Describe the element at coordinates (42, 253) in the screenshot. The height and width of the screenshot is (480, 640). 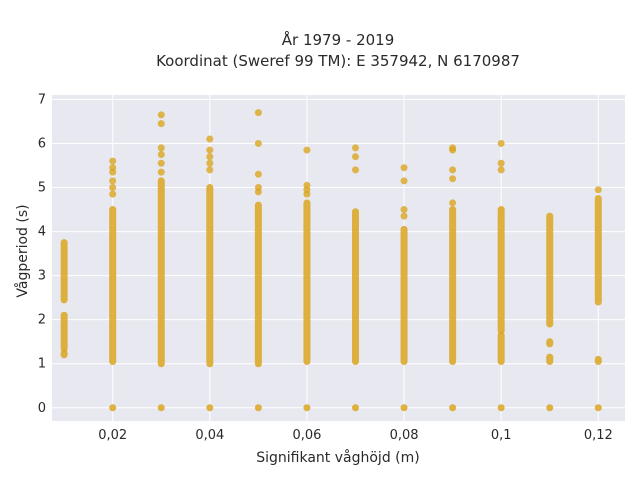
I see `y-axis-ticks: 0 1 2 3 4 5 6 7` at that location.